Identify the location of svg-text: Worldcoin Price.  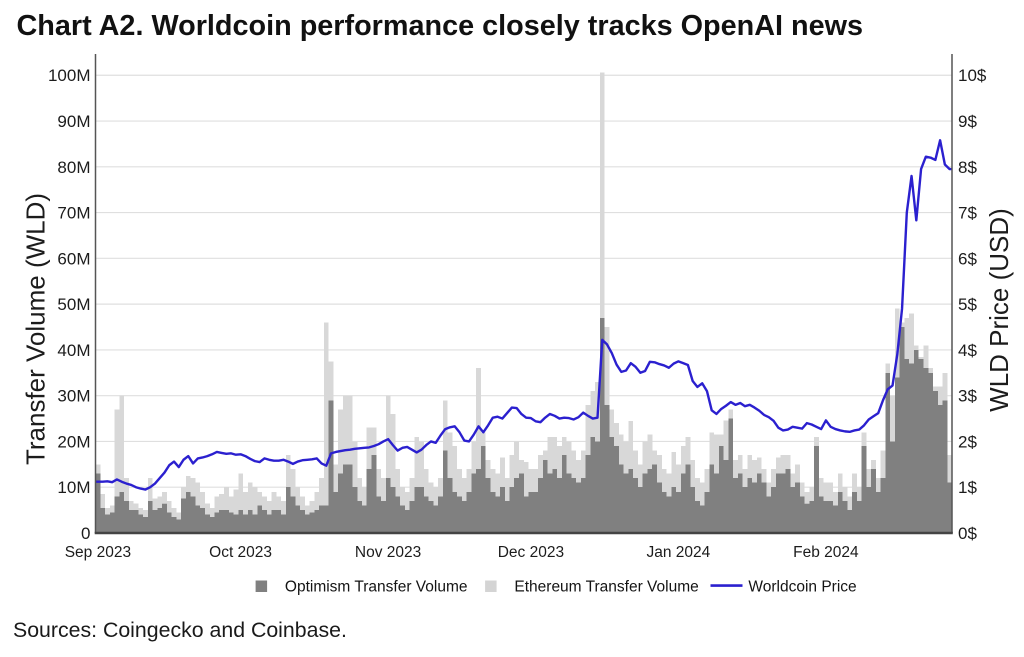
(802, 587).